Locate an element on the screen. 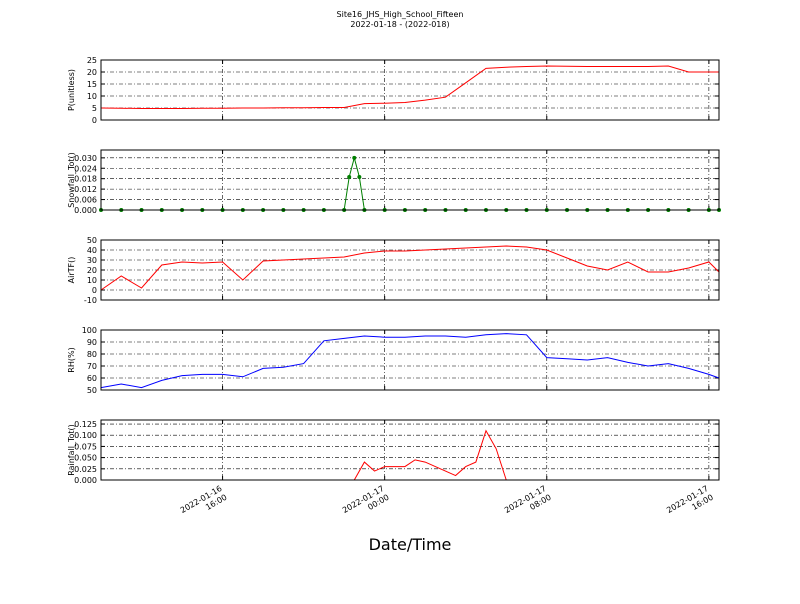  y-tick-label: 60 is located at coordinates (92, 378).